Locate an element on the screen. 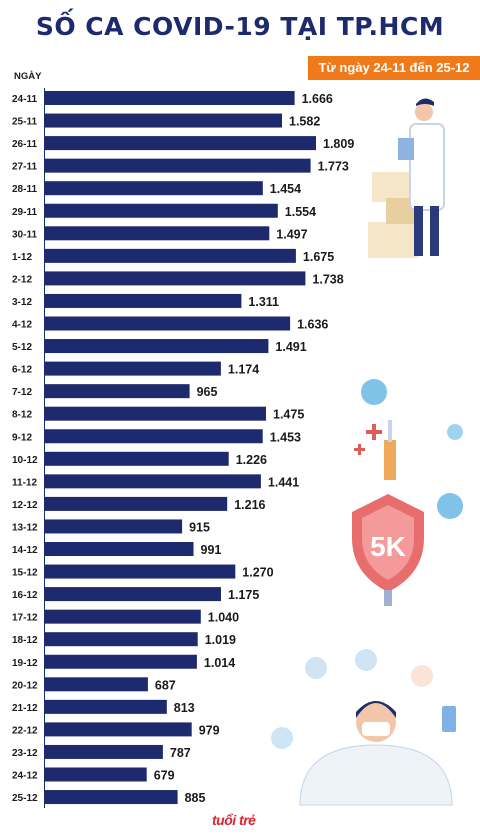  bar-value-label: 1.019 is located at coordinates (220, 640).